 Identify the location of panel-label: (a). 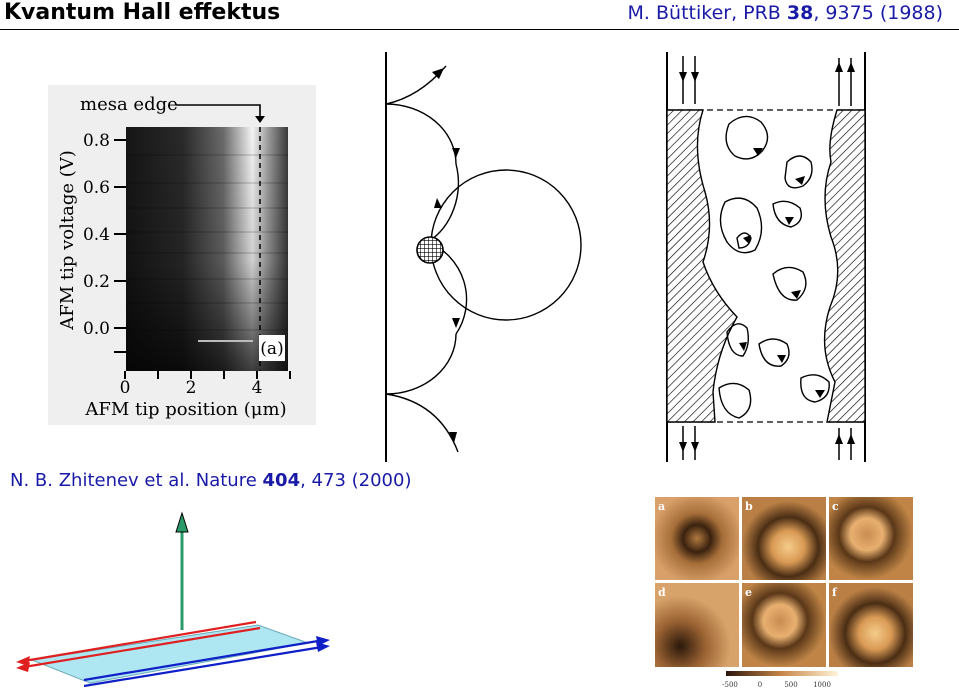
(271, 349).